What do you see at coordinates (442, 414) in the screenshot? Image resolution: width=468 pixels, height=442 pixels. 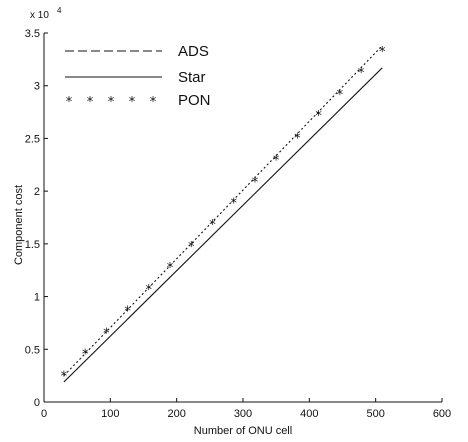 I see `x-tick-label: 600` at bounding box center [442, 414].